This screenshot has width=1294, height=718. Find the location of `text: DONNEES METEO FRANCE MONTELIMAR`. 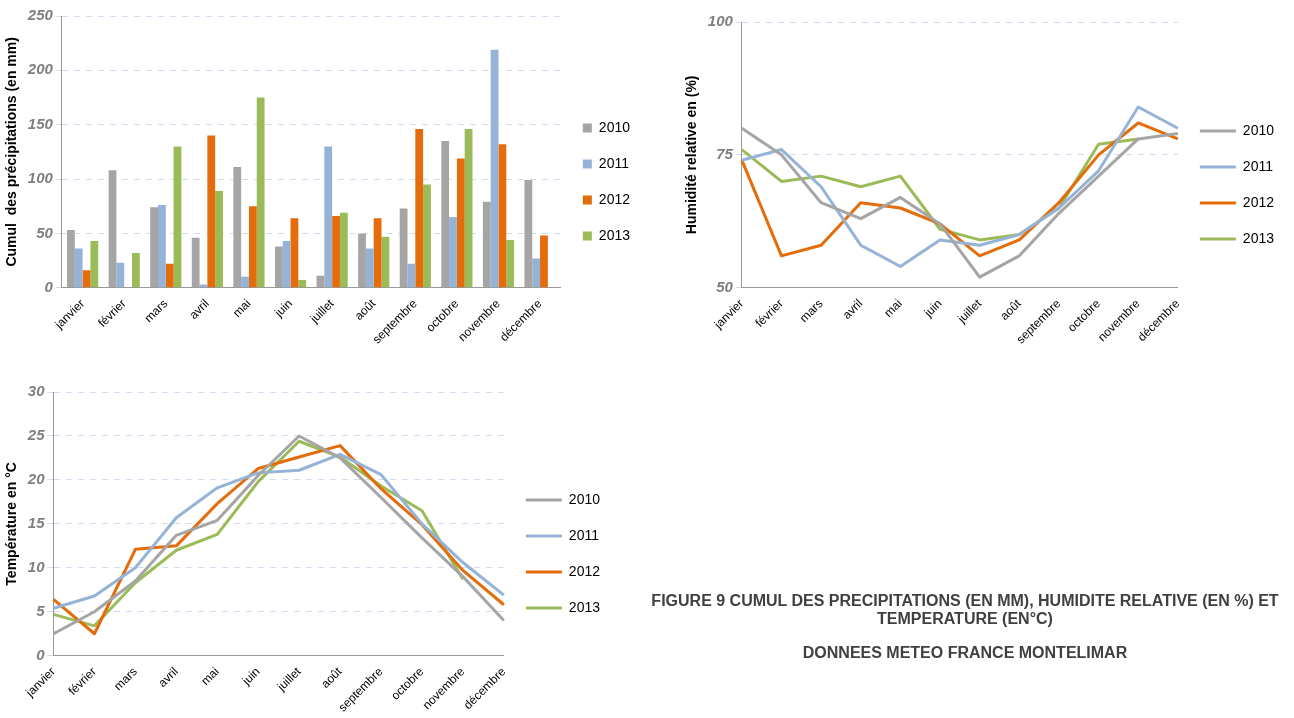

text: DONNEES METEO FRANCE MONTELIMAR is located at coordinates (965, 653).